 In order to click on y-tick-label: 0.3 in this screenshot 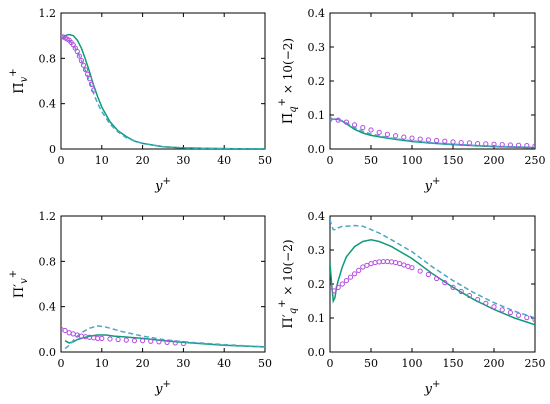, I will do `click(317, 47)`.